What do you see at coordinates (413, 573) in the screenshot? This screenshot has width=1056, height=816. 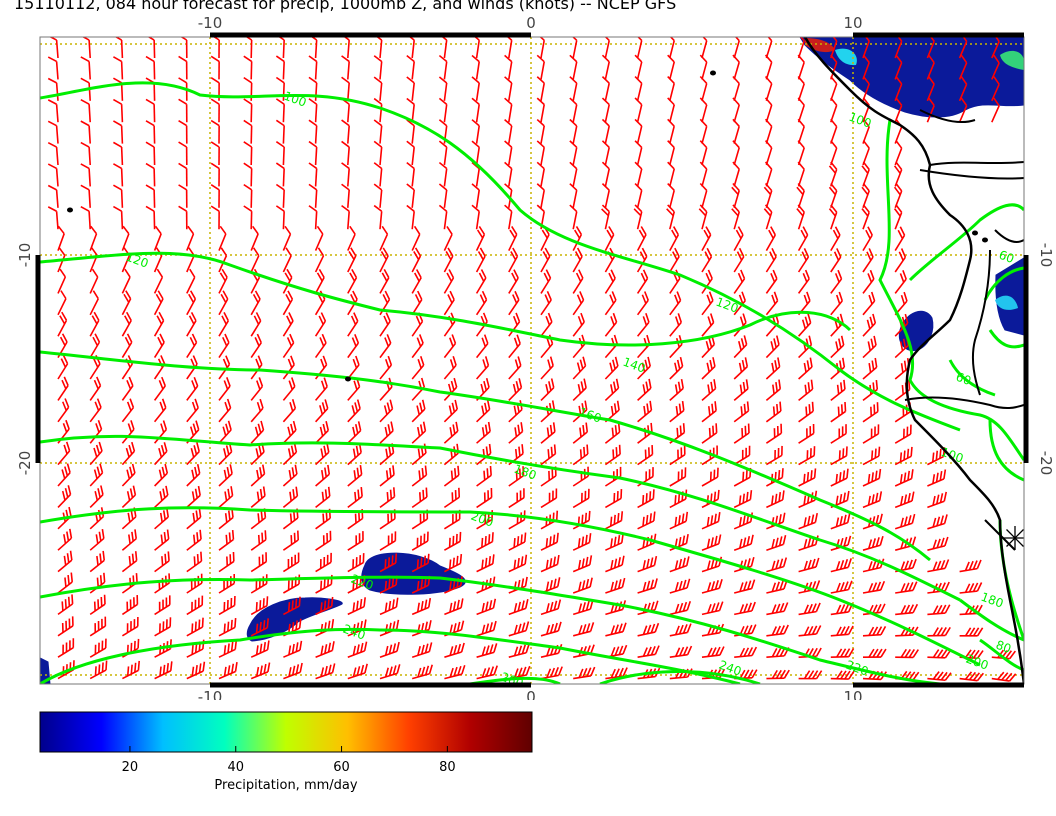 I see `precip-blob-center` at bounding box center [413, 573].